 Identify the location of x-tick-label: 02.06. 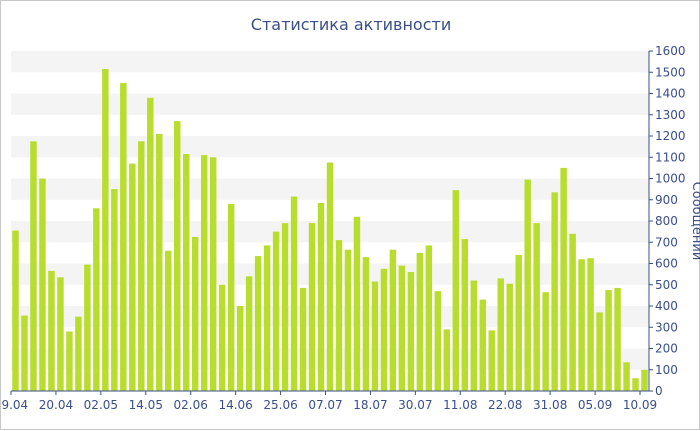
(191, 405).